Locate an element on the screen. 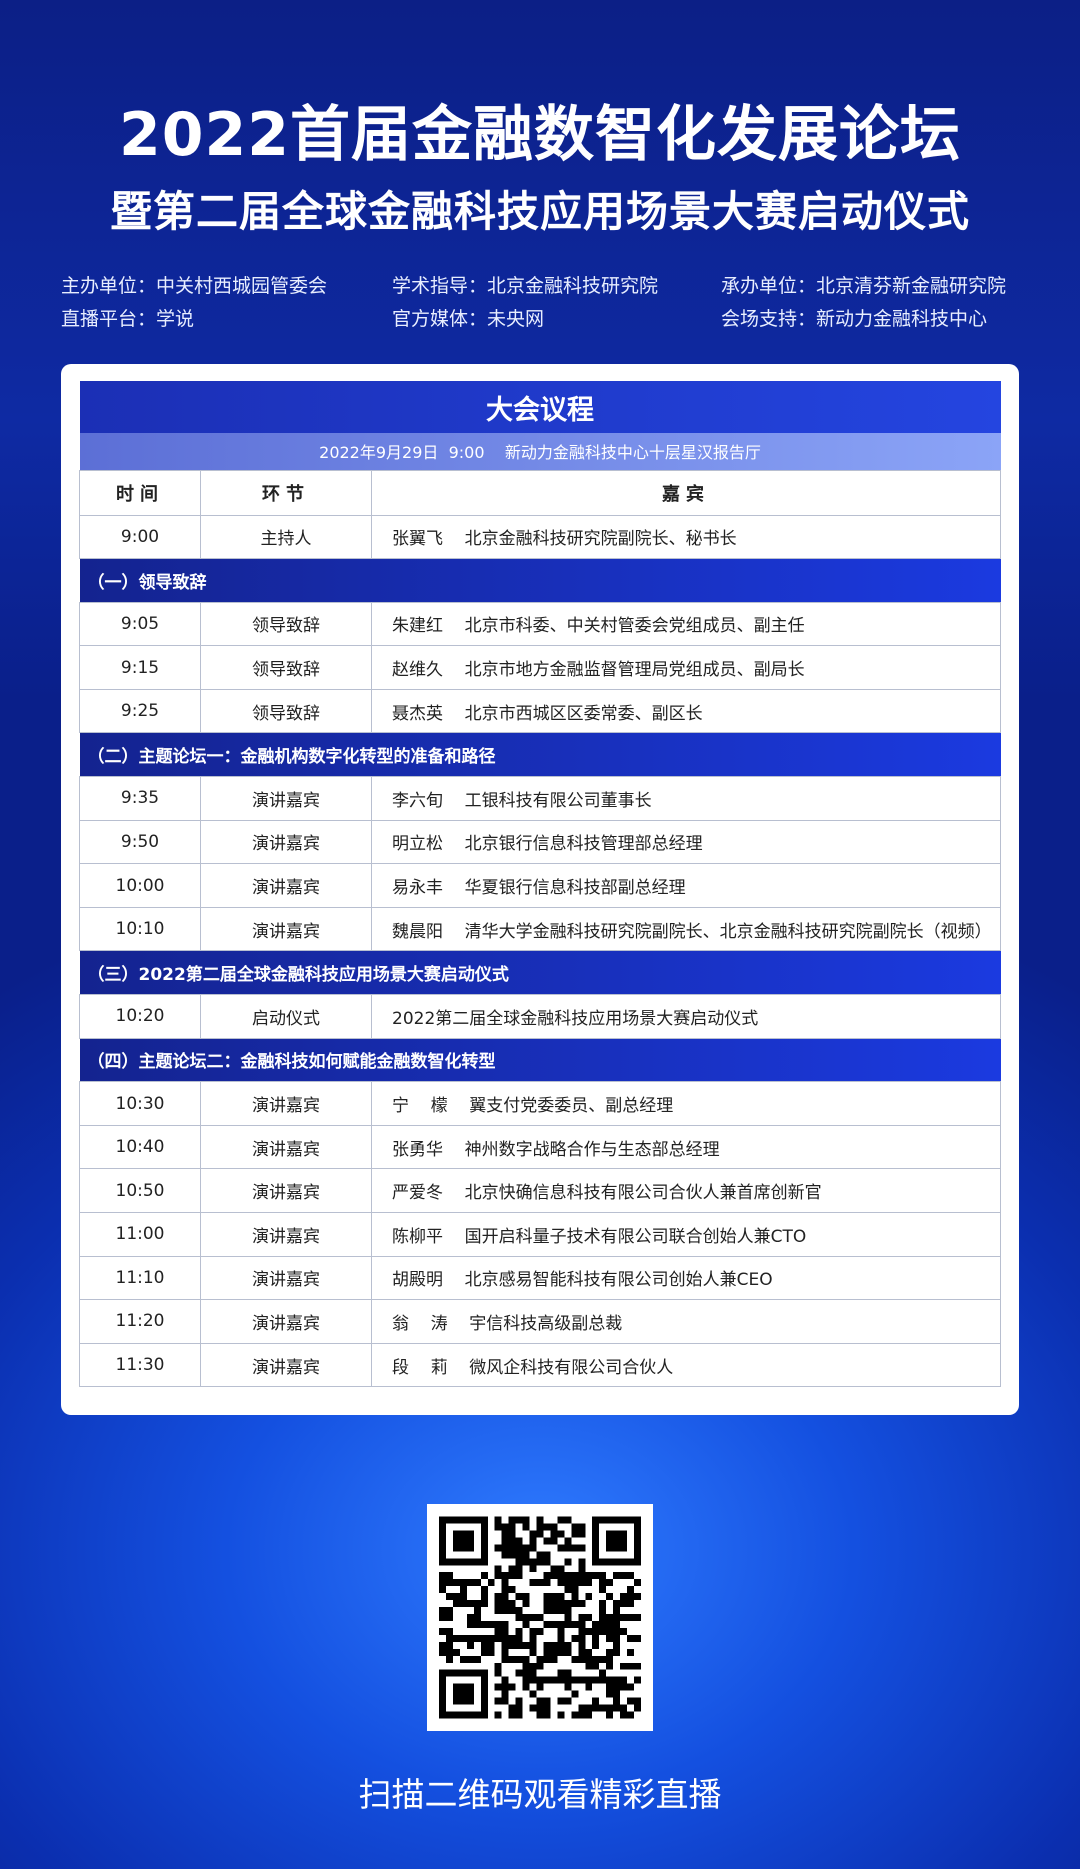 This screenshot has height=1869, width=1080. table-row: 11:20 演讲嘉宾翁 涛 宇信科技高级副总裁 is located at coordinates (540, 1321).